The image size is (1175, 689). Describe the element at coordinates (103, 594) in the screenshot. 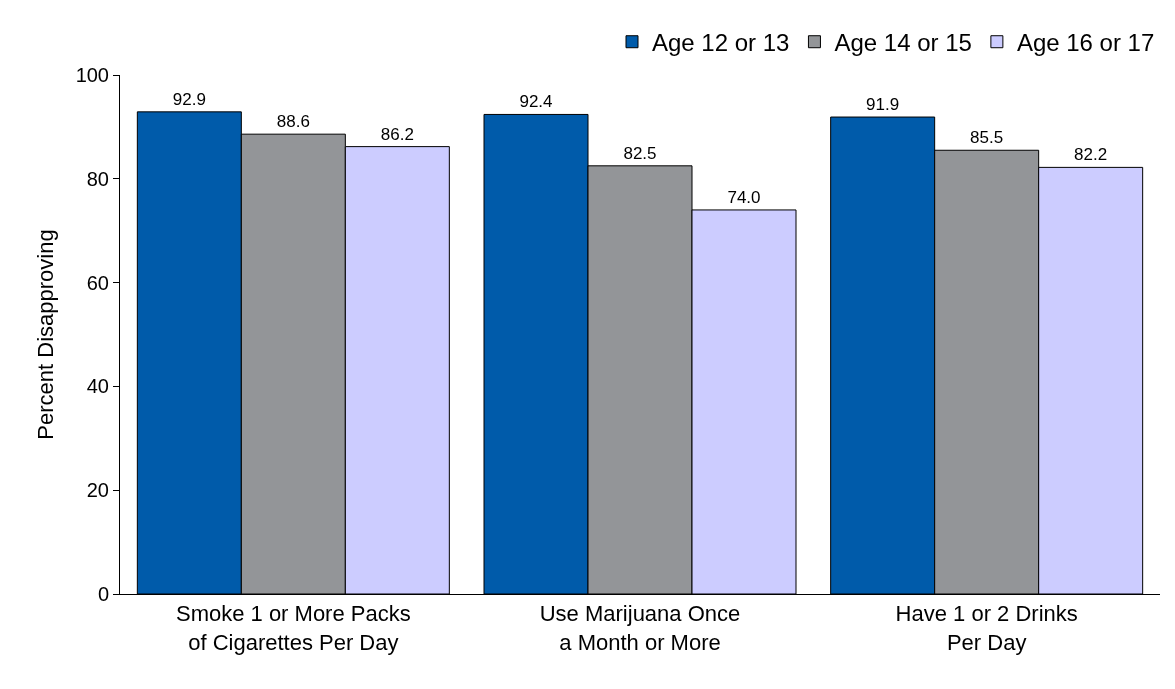

I see `y-tick-label: 0` at that location.